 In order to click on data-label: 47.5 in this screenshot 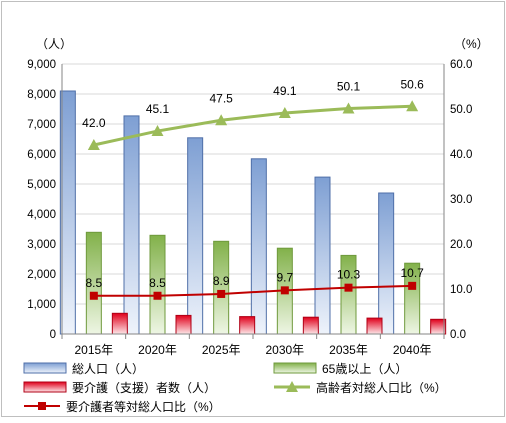, I will do `click(221, 98)`.